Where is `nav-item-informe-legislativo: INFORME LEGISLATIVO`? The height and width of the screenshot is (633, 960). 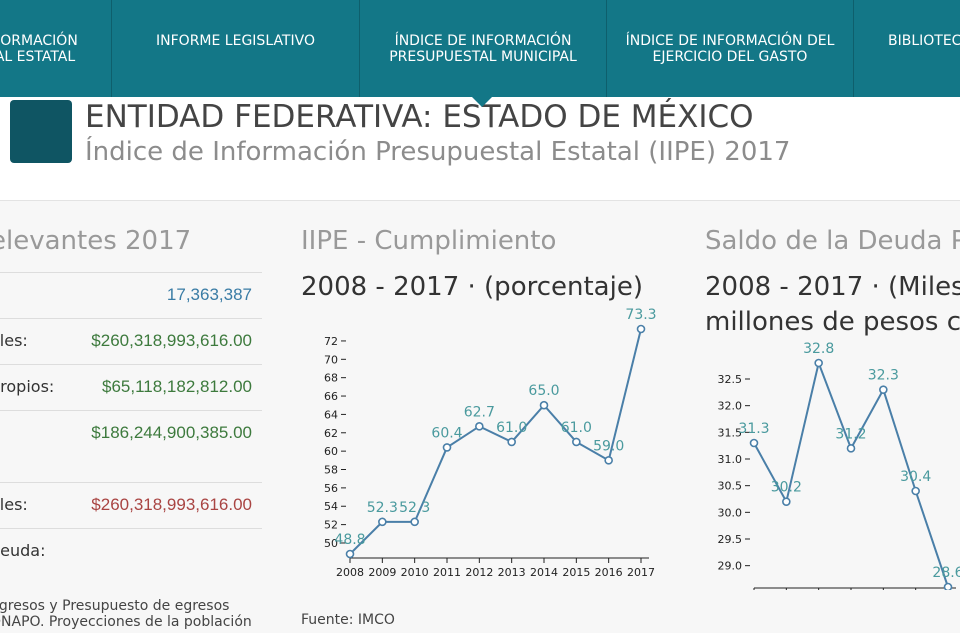 nav-item-informe-legislativo: INFORME LEGISLATIVO is located at coordinates (235, 48).